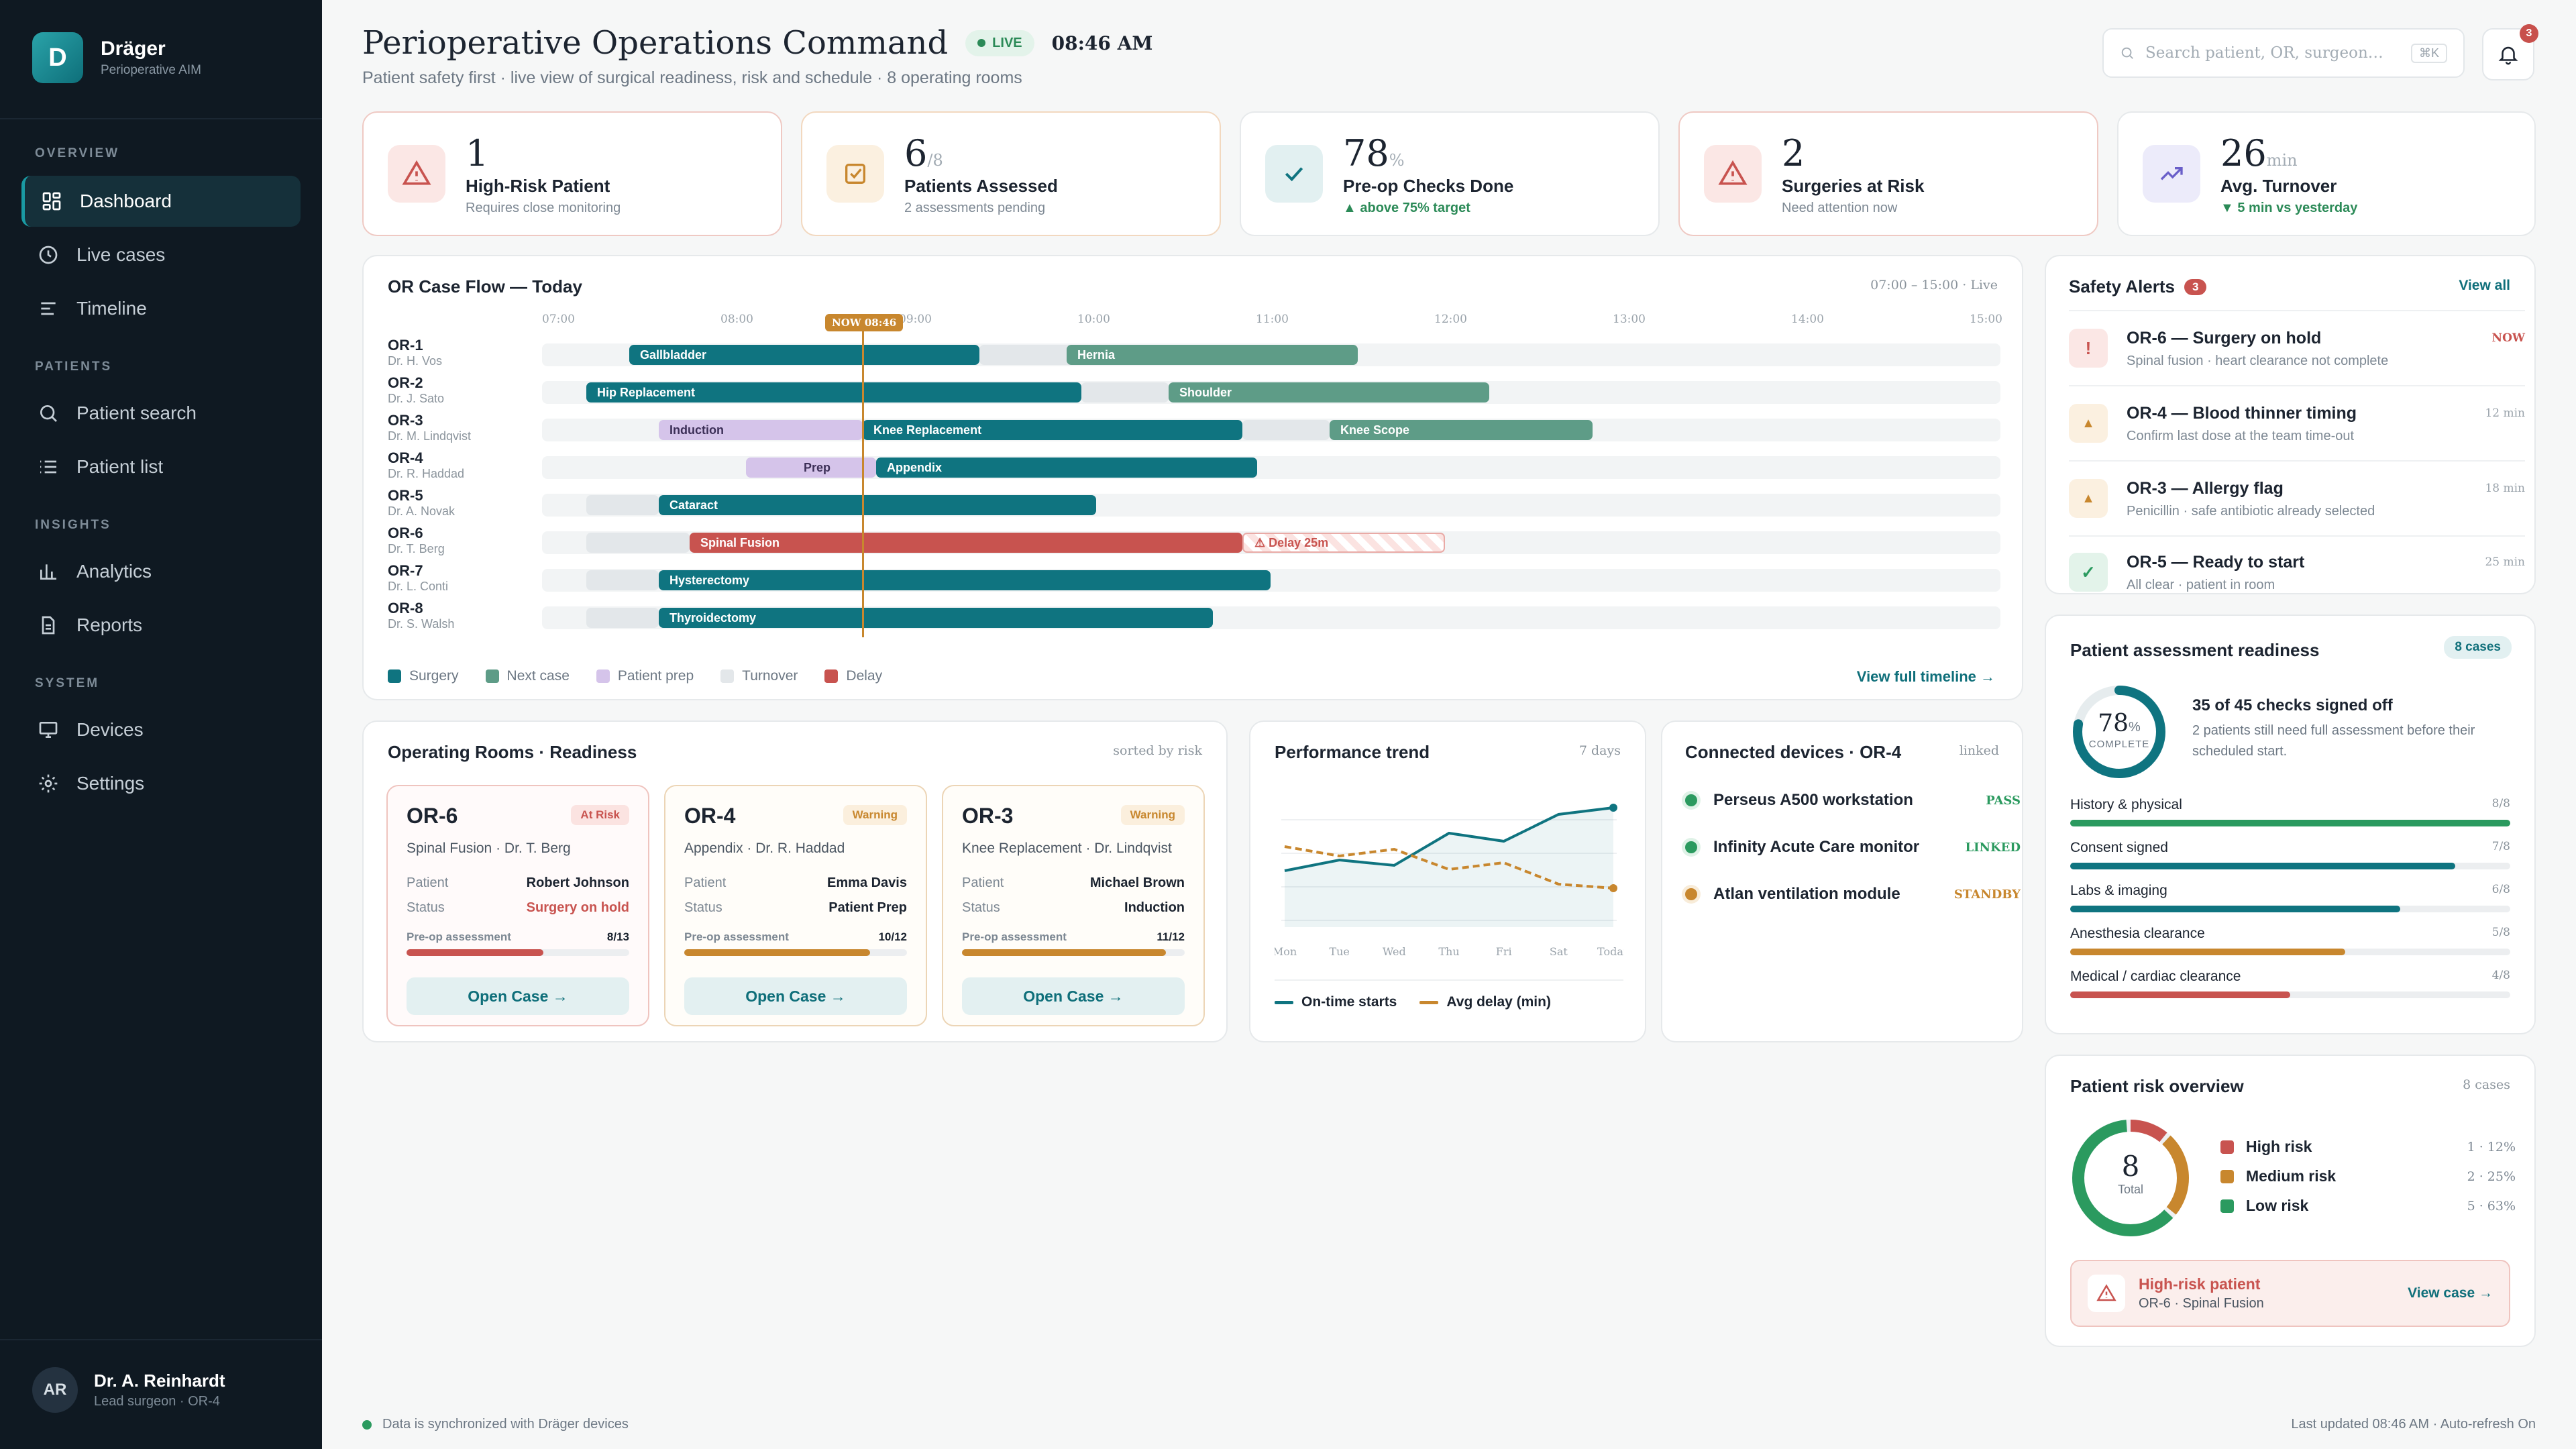 This screenshot has width=2576, height=1449. I want to click on sidebar-item-reports: Reports, so click(161, 625).